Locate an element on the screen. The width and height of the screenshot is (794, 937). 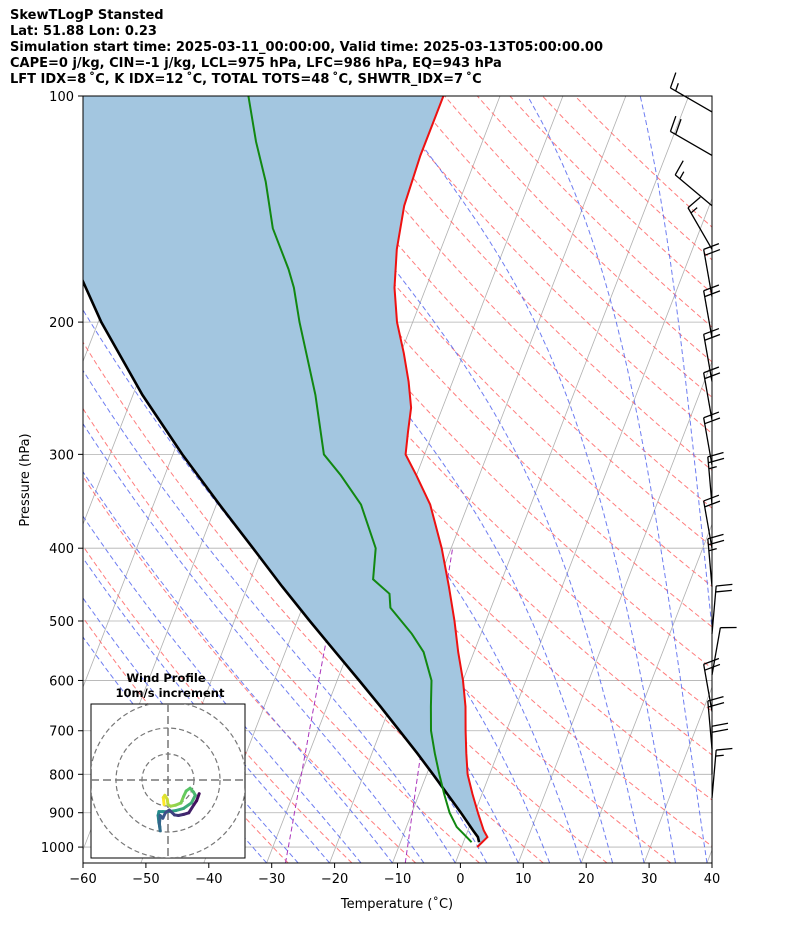
y-tick-label: 100 is located at coordinates (61, 97).